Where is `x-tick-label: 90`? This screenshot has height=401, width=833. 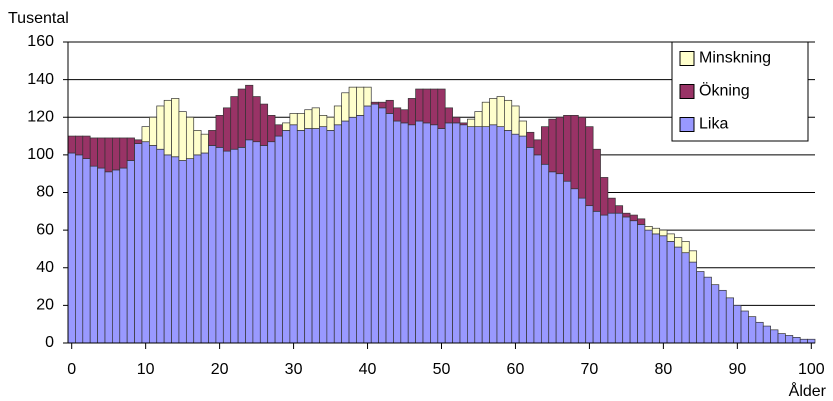
x-tick-label: 90 is located at coordinates (737, 369).